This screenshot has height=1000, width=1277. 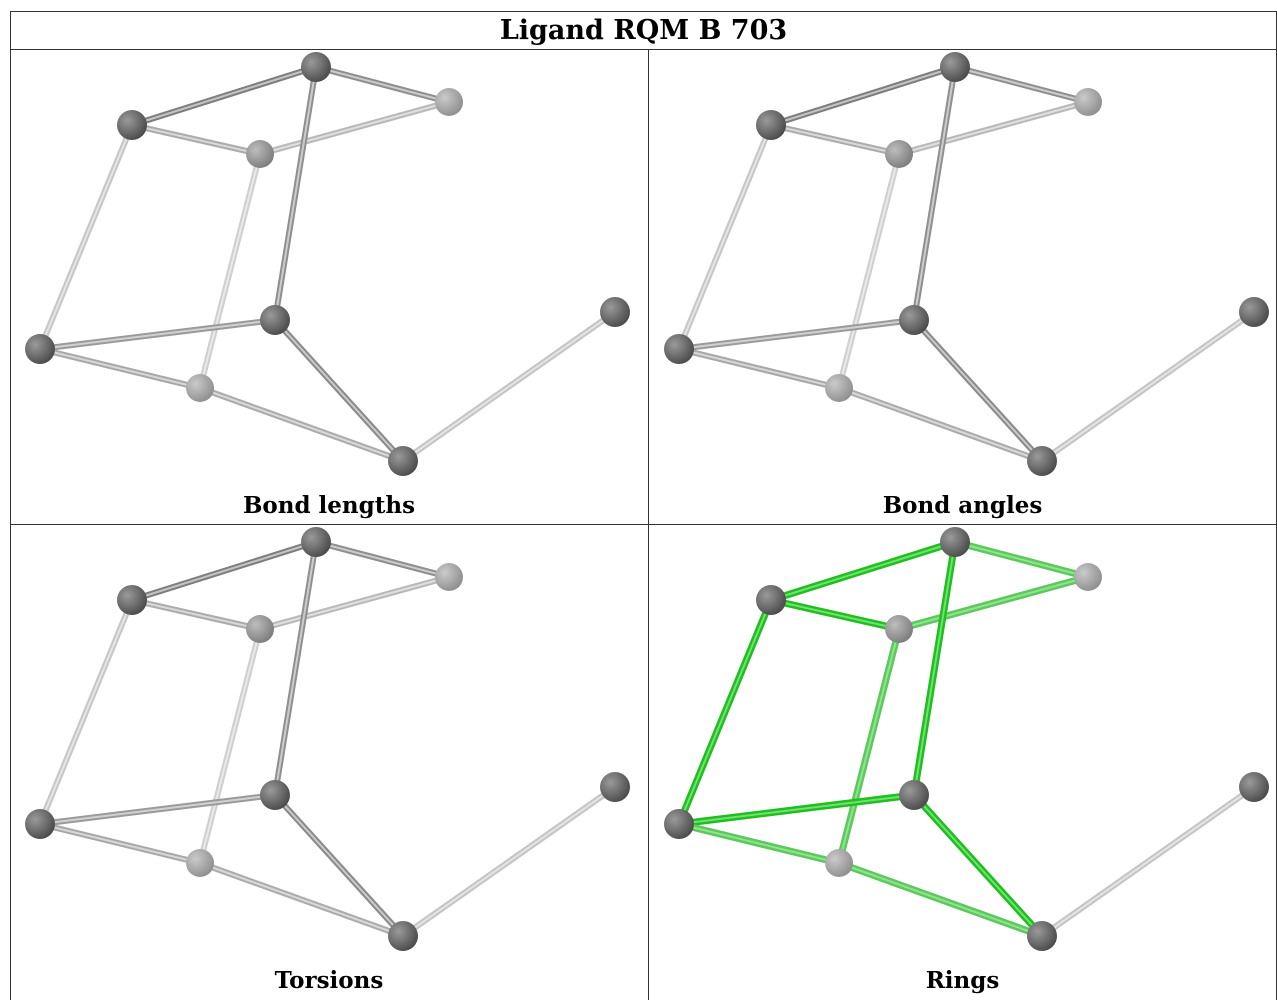 What do you see at coordinates (643, 49) in the screenshot?
I see `title-divider` at bounding box center [643, 49].